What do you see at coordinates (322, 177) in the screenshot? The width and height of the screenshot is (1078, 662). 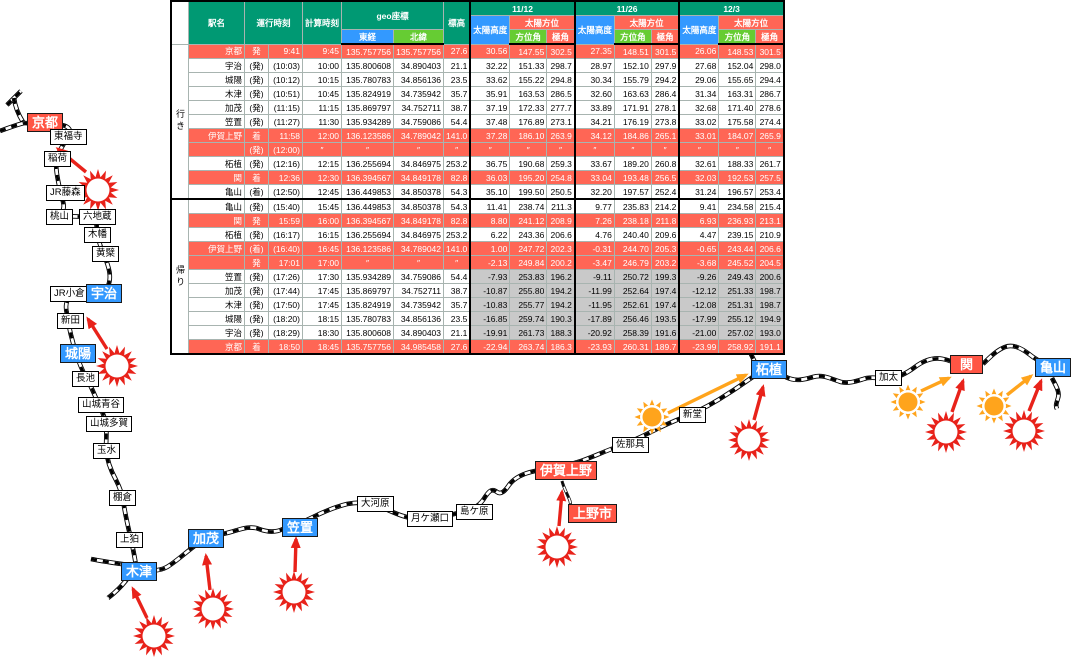 I see `table-cell: 12:30` at bounding box center [322, 177].